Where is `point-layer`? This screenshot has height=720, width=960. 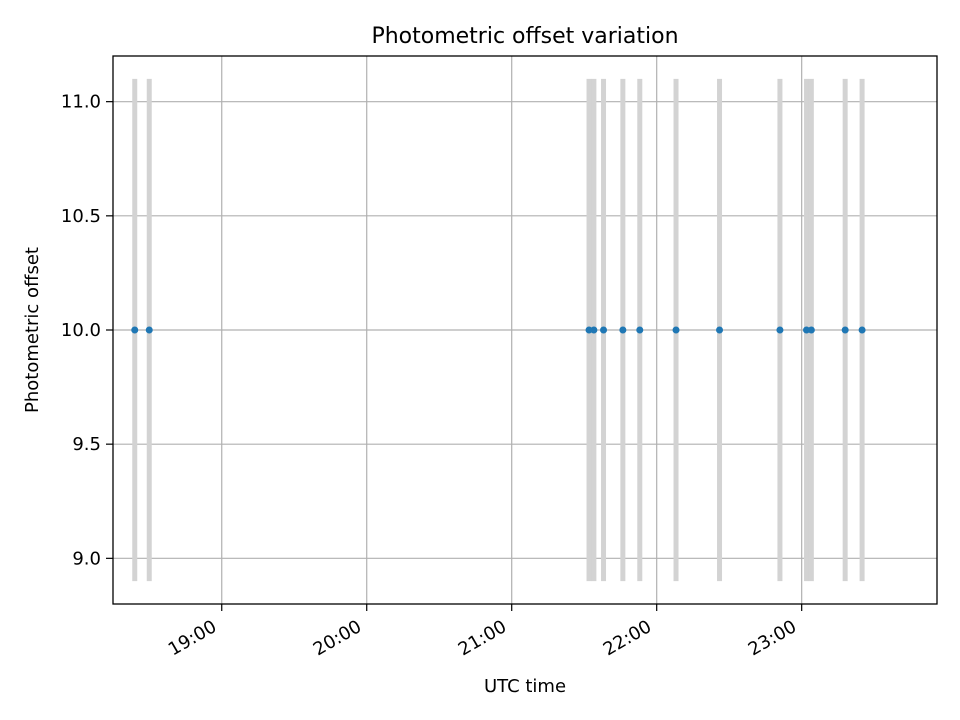 point-layer is located at coordinates (498, 330).